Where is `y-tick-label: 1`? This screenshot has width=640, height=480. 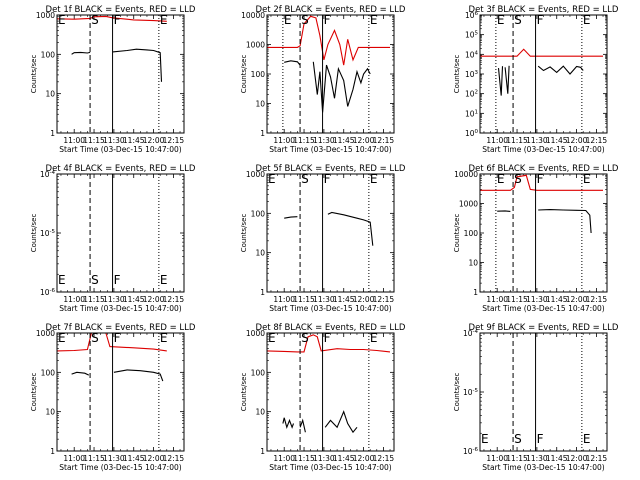
y-tick-label: 1 is located at coordinates (475, 292).